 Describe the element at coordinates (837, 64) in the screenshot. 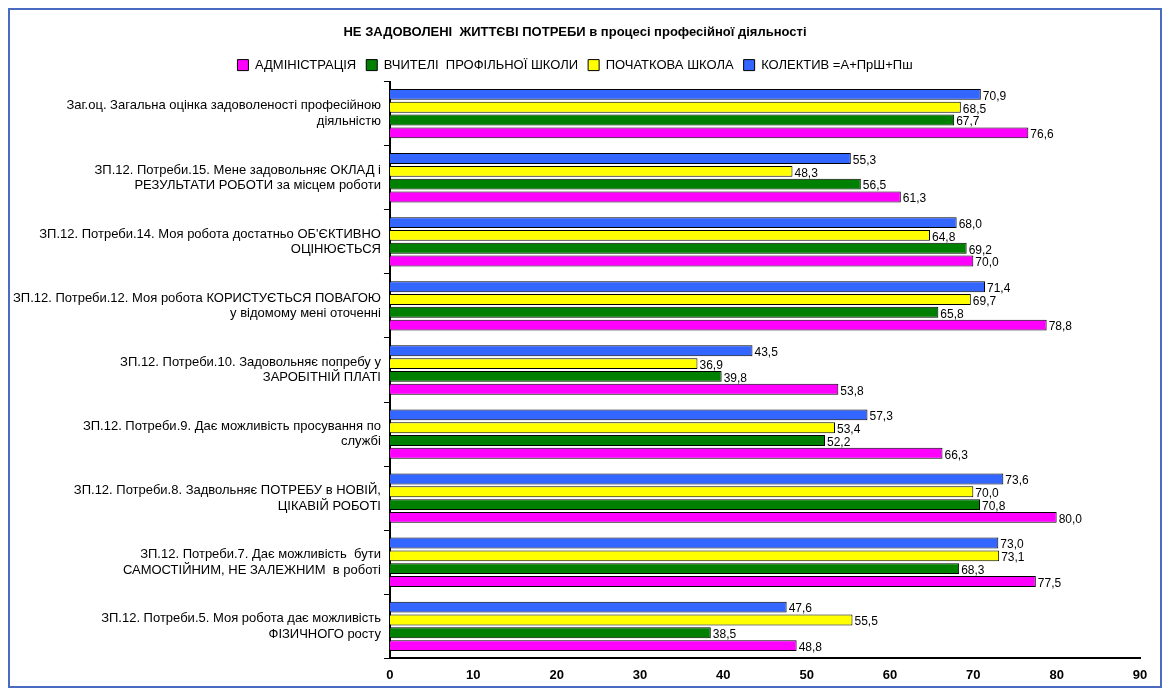

I see `legend-label: КОЛЕКТИВ =А+ПрШ+Пш` at that location.